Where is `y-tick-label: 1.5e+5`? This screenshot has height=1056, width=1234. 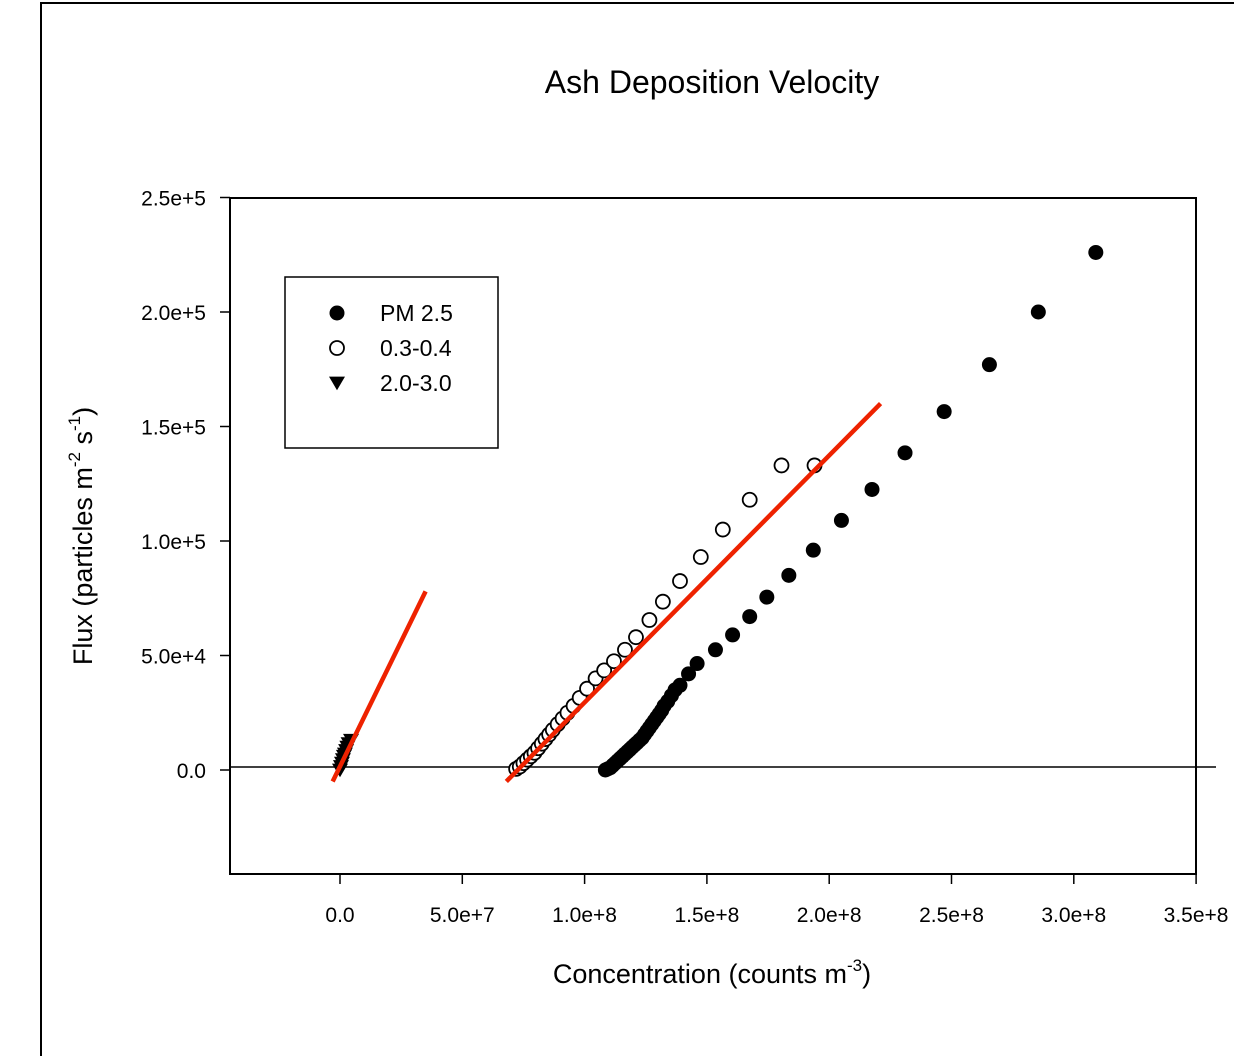 y-tick-label: 1.5e+5 is located at coordinates (173, 428).